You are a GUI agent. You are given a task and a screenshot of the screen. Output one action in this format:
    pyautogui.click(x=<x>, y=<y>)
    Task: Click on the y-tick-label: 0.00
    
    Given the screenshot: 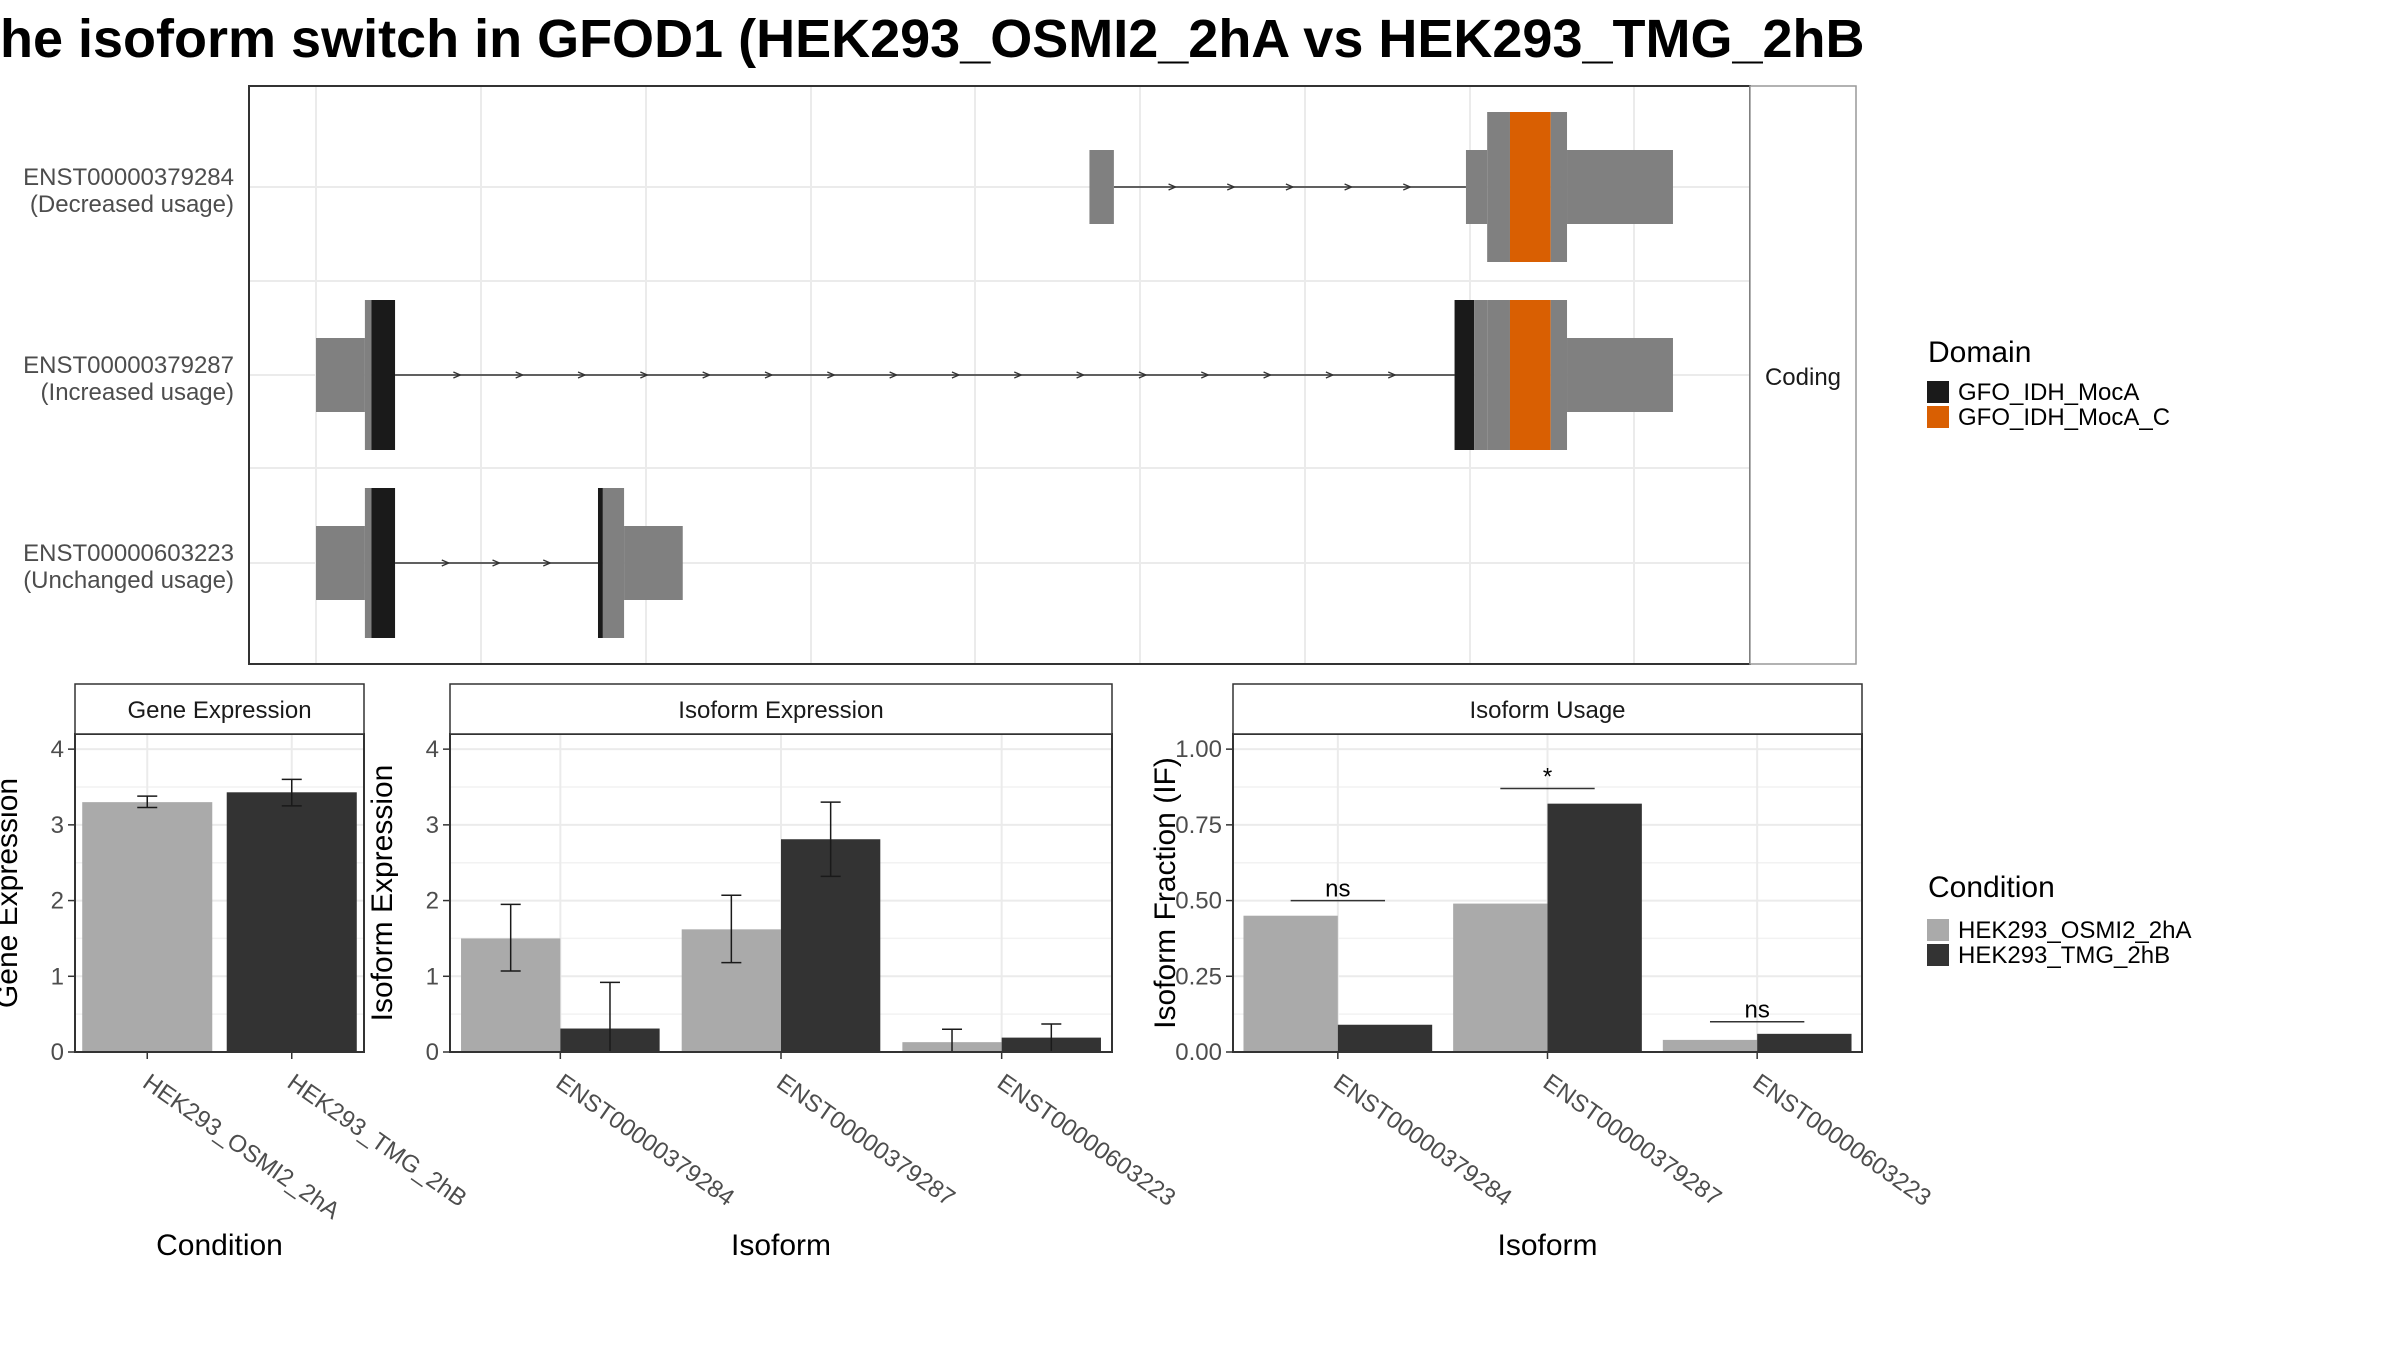 What is the action you would take?
    pyautogui.click(x=1198, y=1052)
    